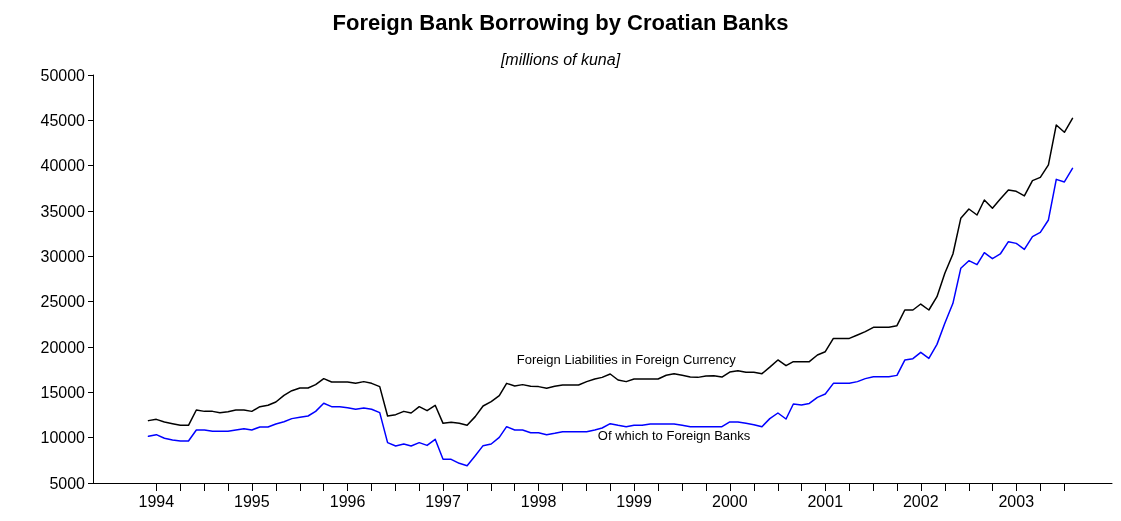 The width and height of the screenshot is (1121, 521). I want to click on x-tick-label: 1995, so click(252, 501).